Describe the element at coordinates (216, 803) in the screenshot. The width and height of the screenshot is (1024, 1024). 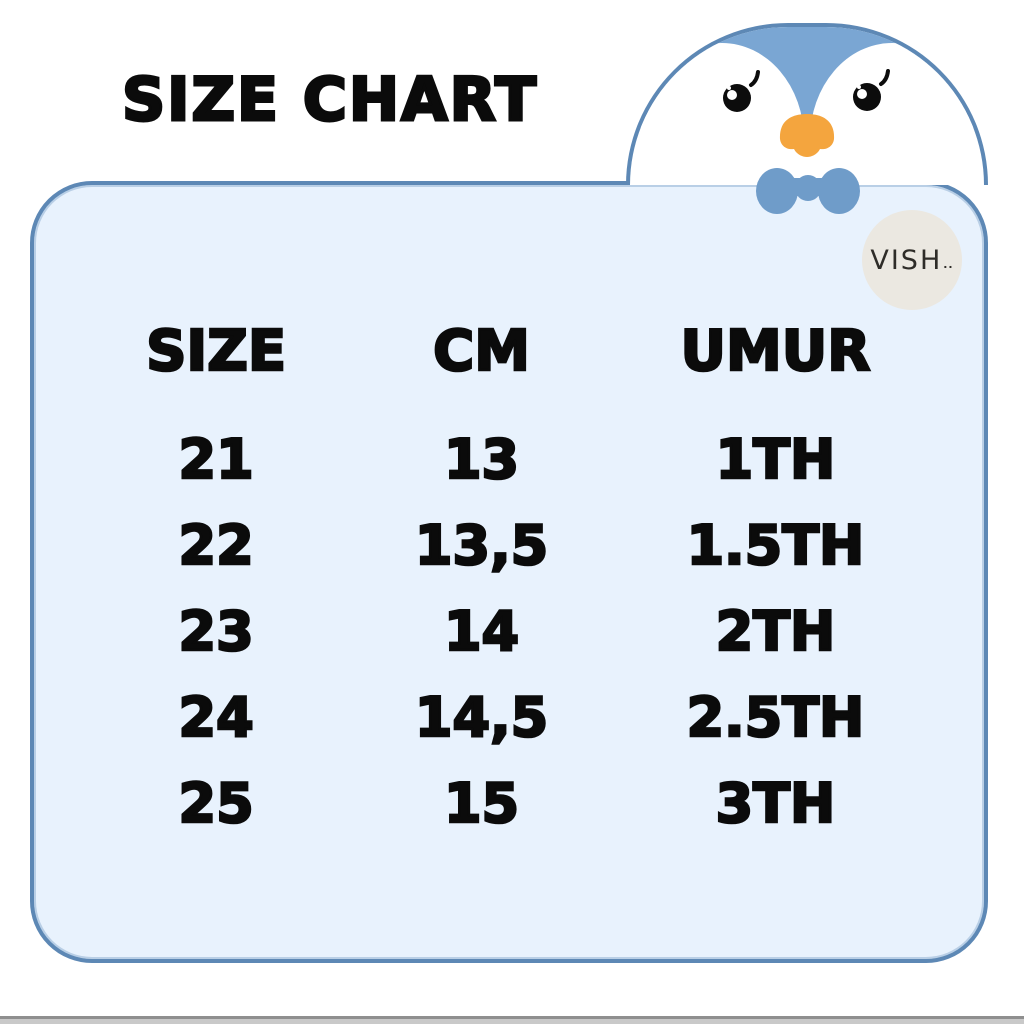
I see `cell-size: 25` at that location.